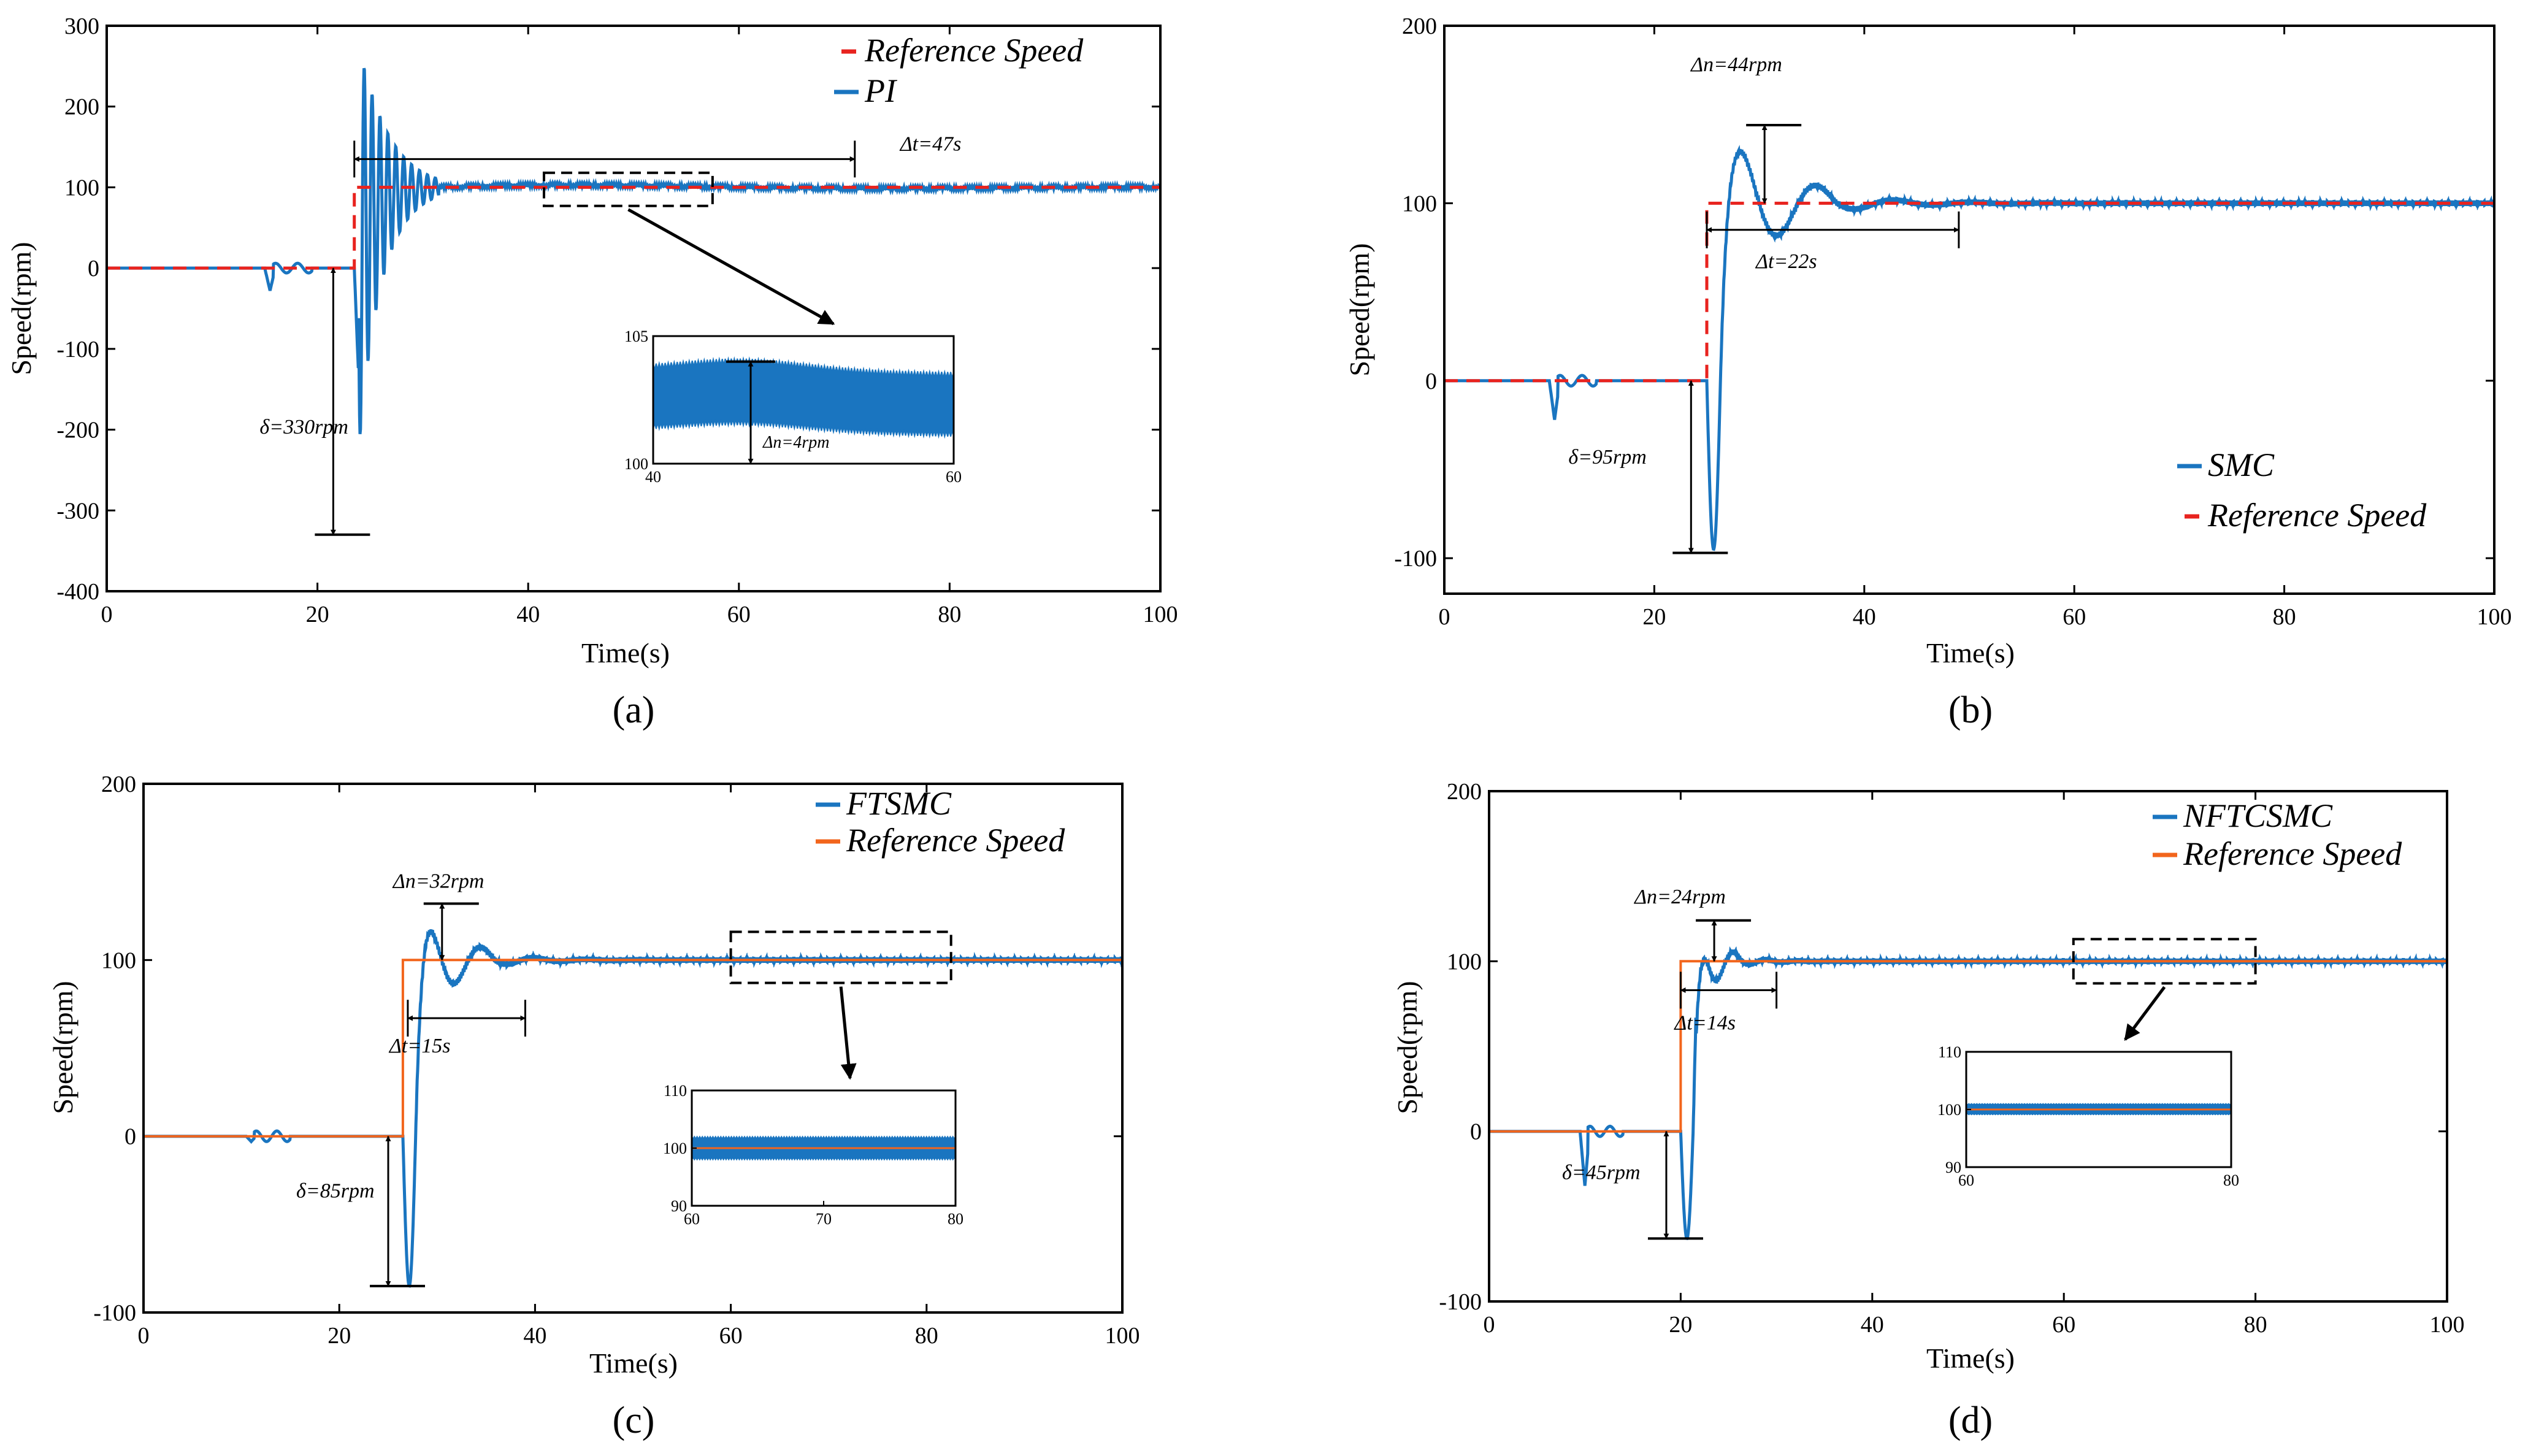  What do you see at coordinates (81, 26) in the screenshot?
I see `y-tick-label: 300` at bounding box center [81, 26].